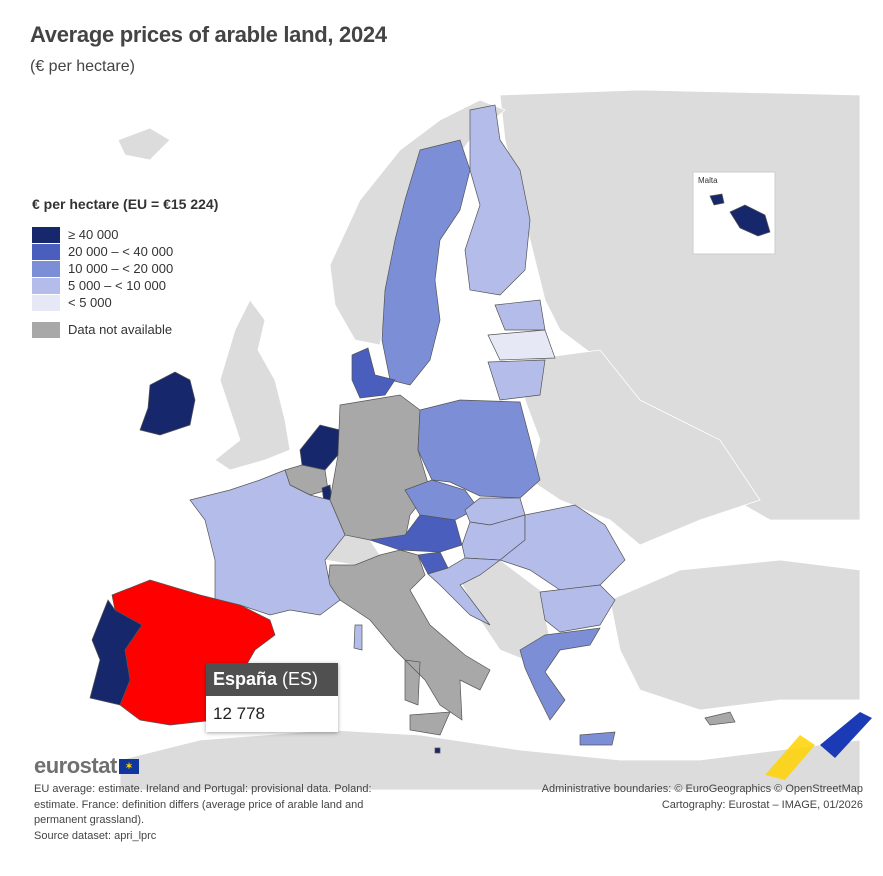 The image size is (883, 876). Describe the element at coordinates (120, 329) in the screenshot. I see `legend-label: Data not available` at that location.